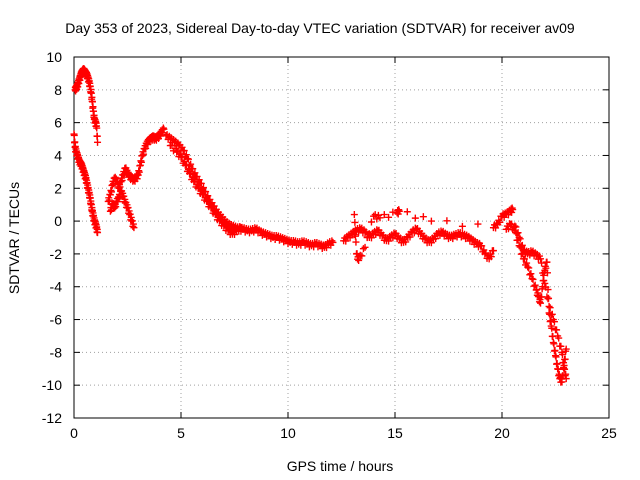  What do you see at coordinates (56, 352) in the screenshot?
I see `y-tick-label: -8` at bounding box center [56, 352].